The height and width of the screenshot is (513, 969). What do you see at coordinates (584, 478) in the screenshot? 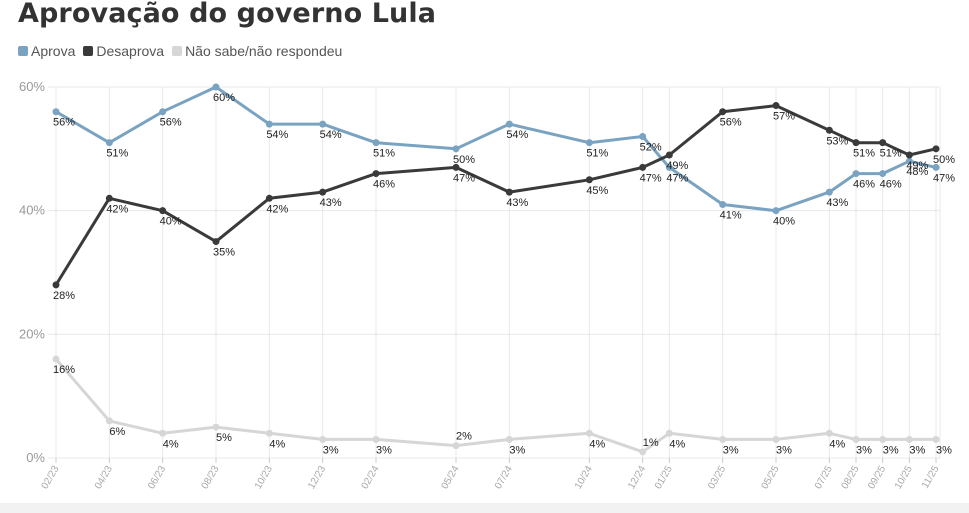
I see `x-tick-label: 10/24` at bounding box center [584, 478].